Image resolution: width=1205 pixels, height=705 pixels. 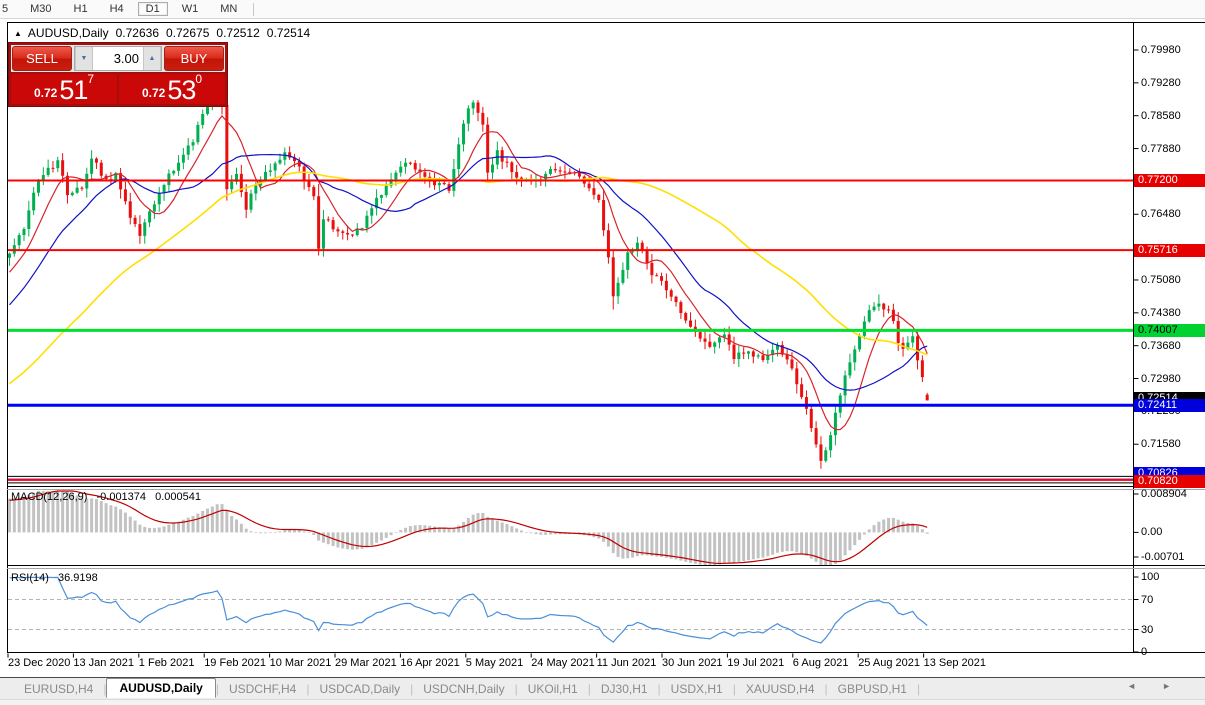 I want to click on macd-tick-label: 0.00, so click(x=1152, y=532).